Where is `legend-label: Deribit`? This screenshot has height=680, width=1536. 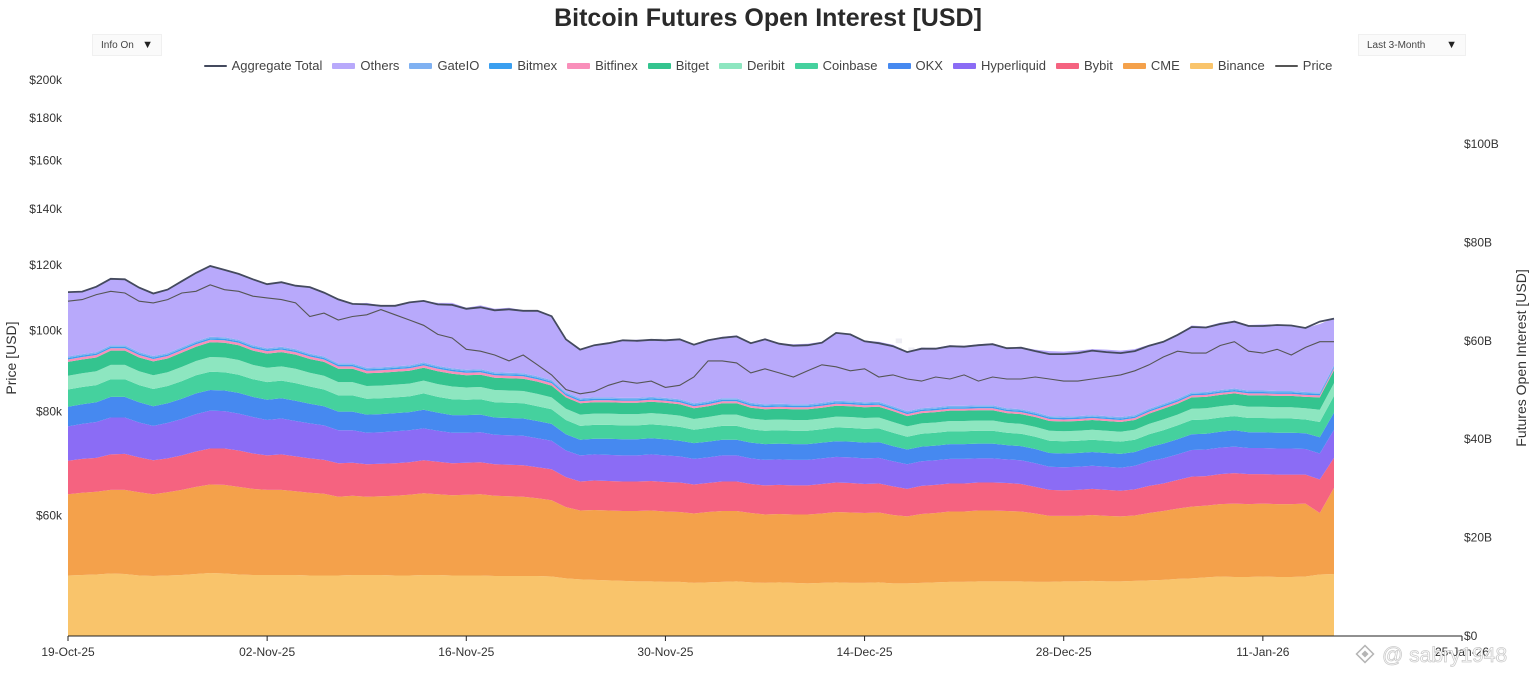 legend-label: Deribit is located at coordinates (765, 65).